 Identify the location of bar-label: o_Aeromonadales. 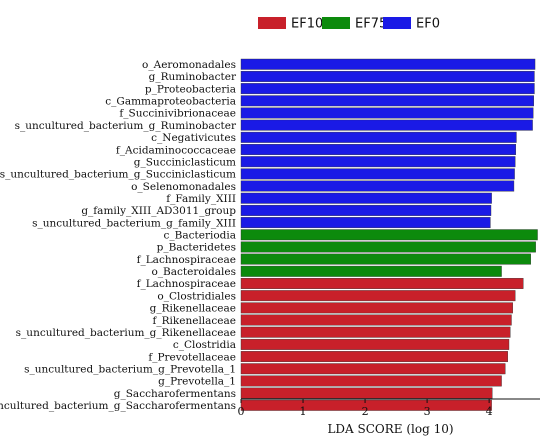
(189, 65).